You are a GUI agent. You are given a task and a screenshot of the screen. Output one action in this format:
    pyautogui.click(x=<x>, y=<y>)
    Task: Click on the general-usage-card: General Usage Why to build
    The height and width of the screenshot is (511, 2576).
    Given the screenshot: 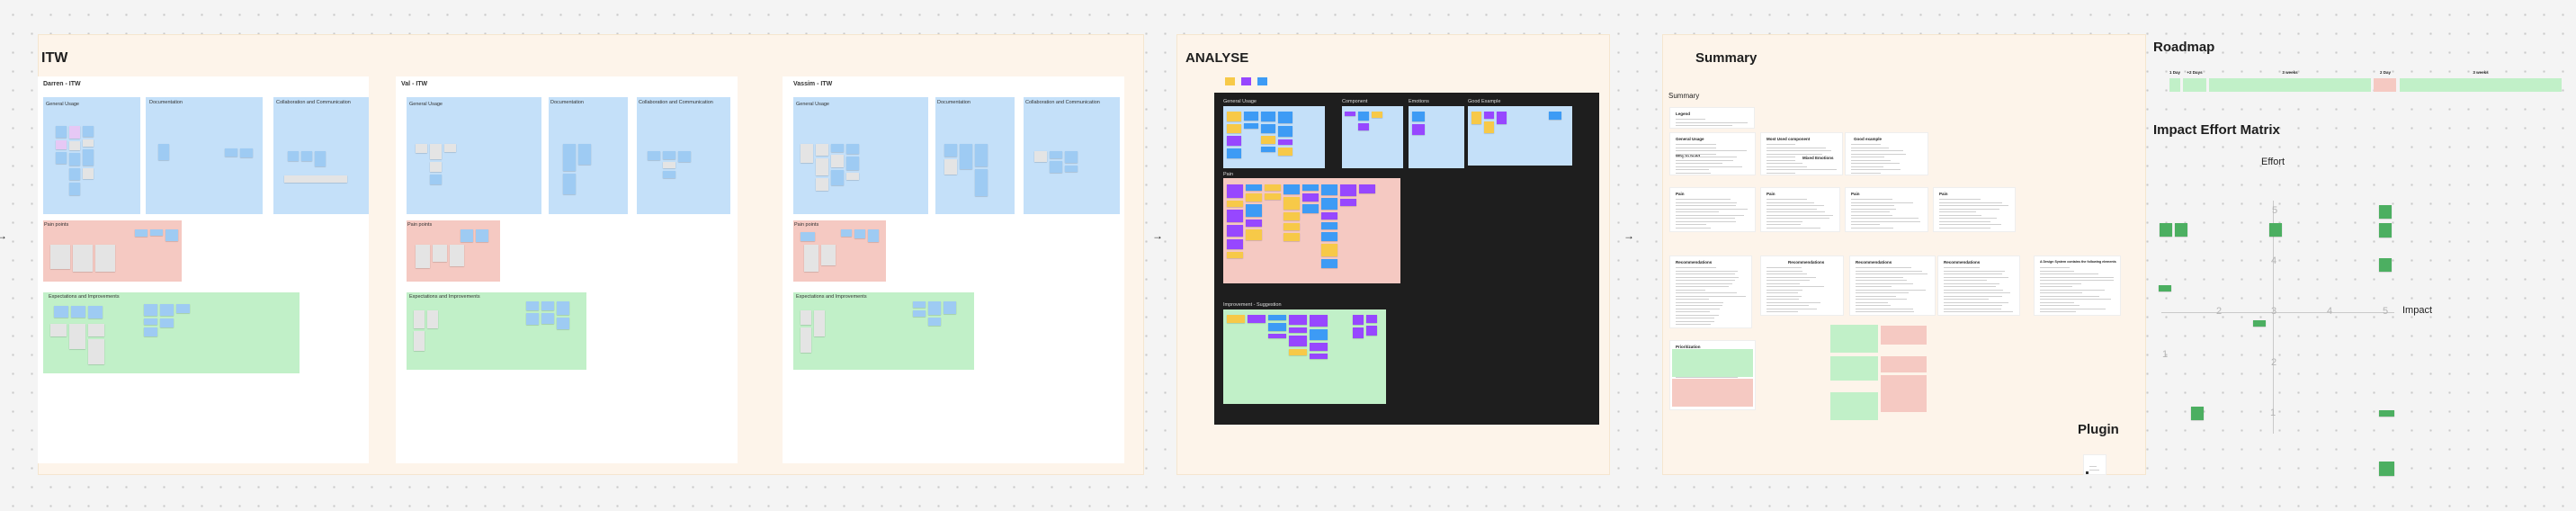 What is the action you would take?
    pyautogui.click(x=1712, y=153)
    